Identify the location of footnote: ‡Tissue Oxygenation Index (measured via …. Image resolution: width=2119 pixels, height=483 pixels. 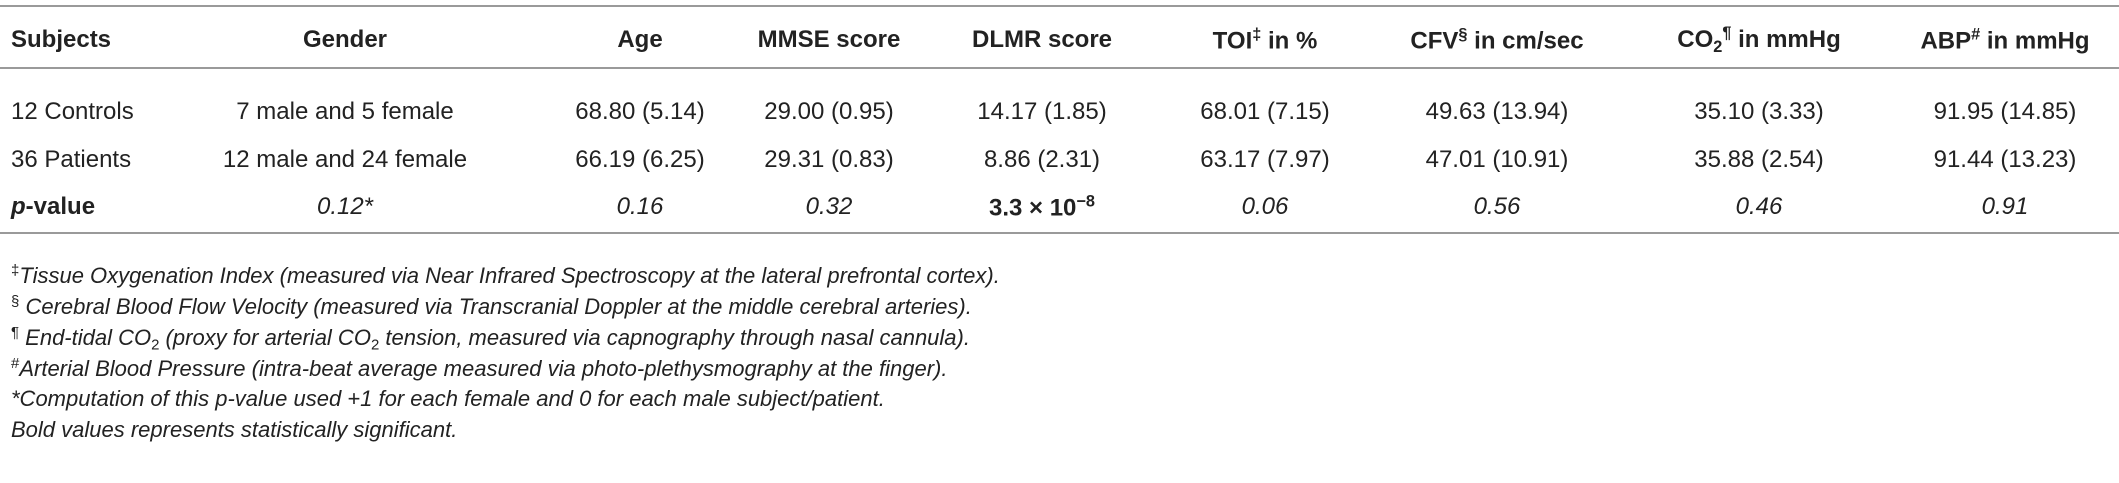
(505, 275).